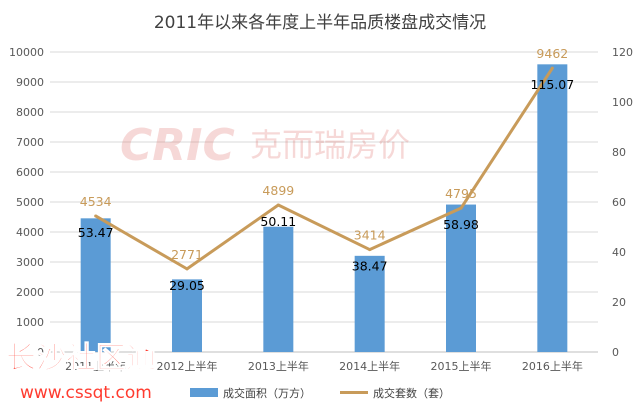  Describe the element at coordinates (552, 366) in the screenshot. I see `x-tick-label: 2016上半年` at that location.